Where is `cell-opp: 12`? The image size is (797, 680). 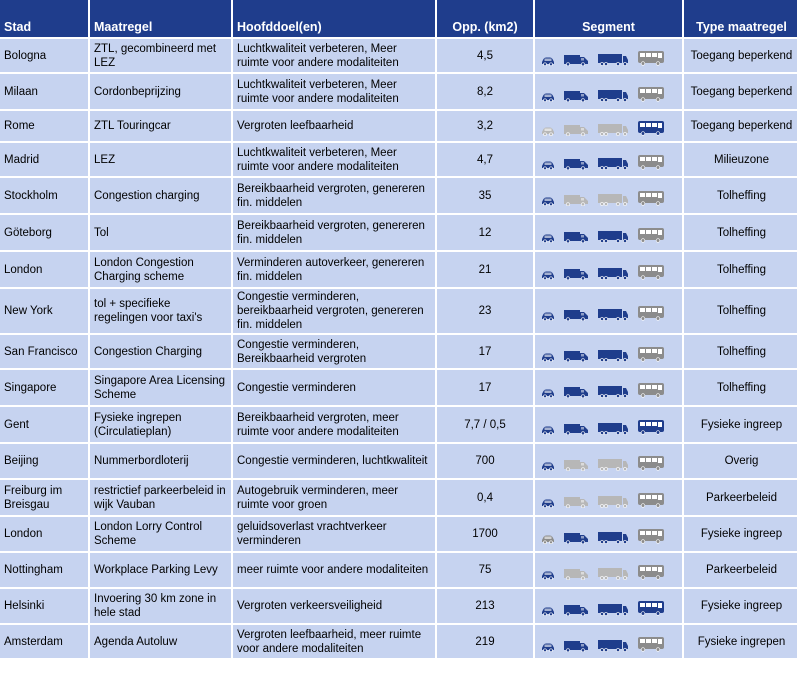
cell-opp: 12 is located at coordinates (485, 232).